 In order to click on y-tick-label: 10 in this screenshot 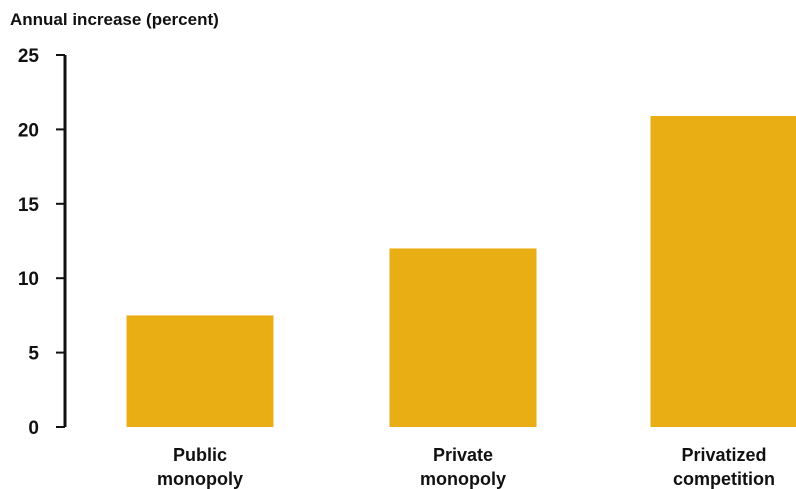, I will do `click(28, 279)`.